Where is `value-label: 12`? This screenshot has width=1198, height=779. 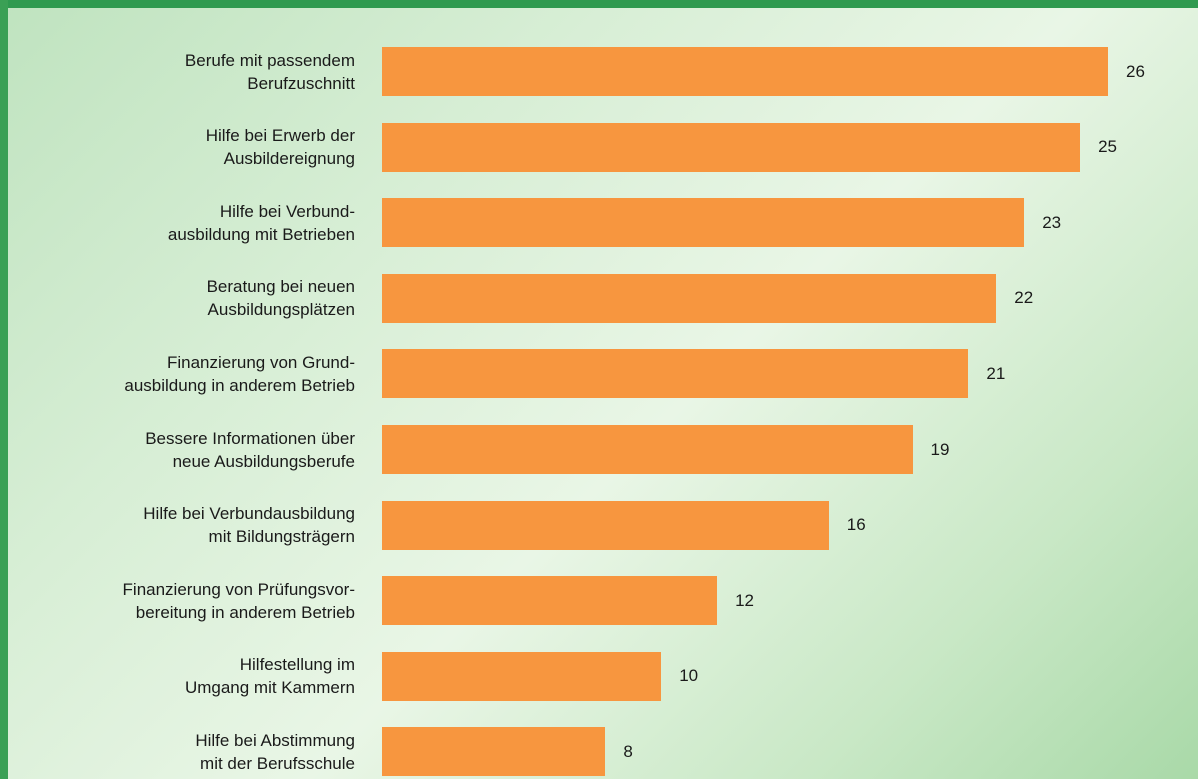 value-label: 12 is located at coordinates (744, 600).